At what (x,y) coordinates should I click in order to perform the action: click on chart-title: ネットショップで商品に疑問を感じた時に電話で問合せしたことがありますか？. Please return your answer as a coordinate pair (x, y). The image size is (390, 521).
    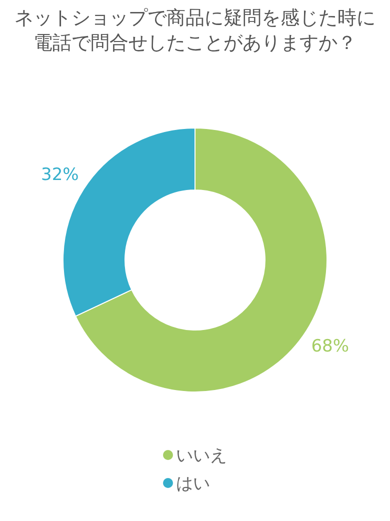
    Looking at the image, I should click on (195, 30).